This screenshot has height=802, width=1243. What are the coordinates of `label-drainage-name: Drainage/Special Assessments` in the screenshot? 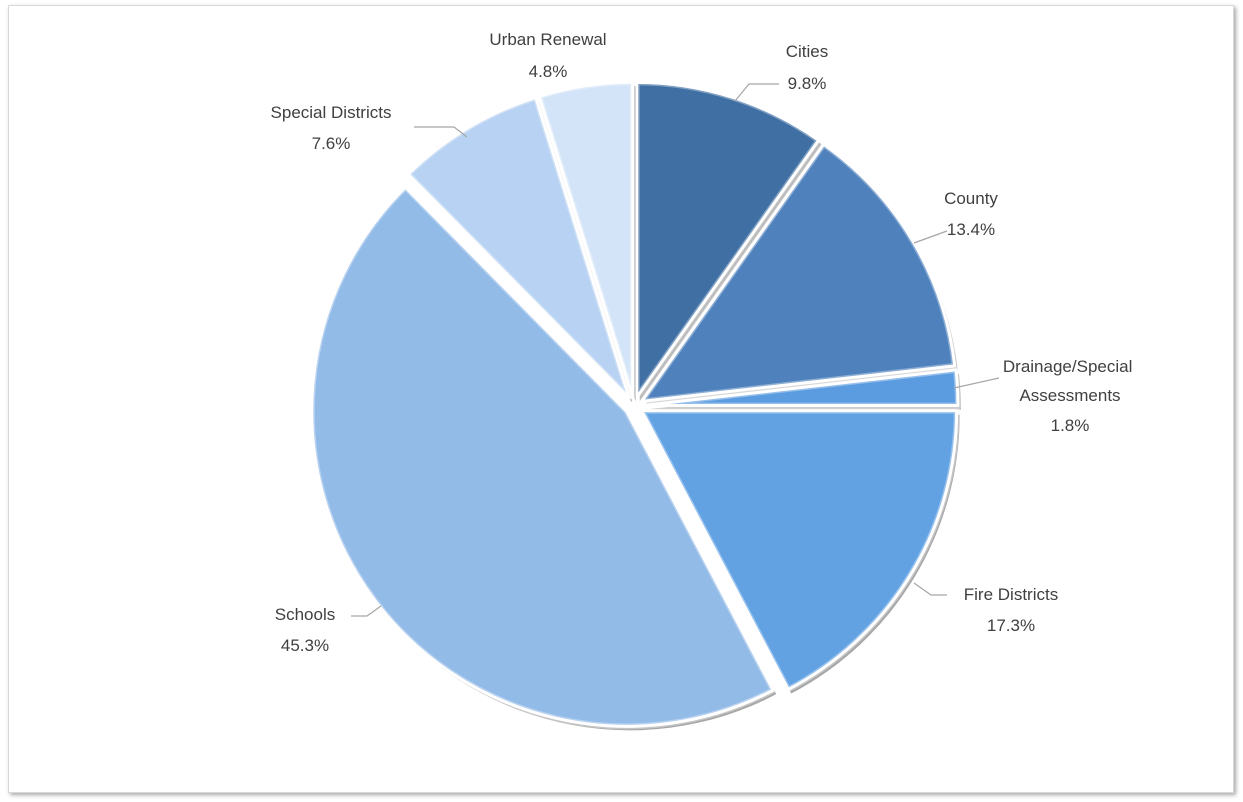 It's located at (1070, 381).